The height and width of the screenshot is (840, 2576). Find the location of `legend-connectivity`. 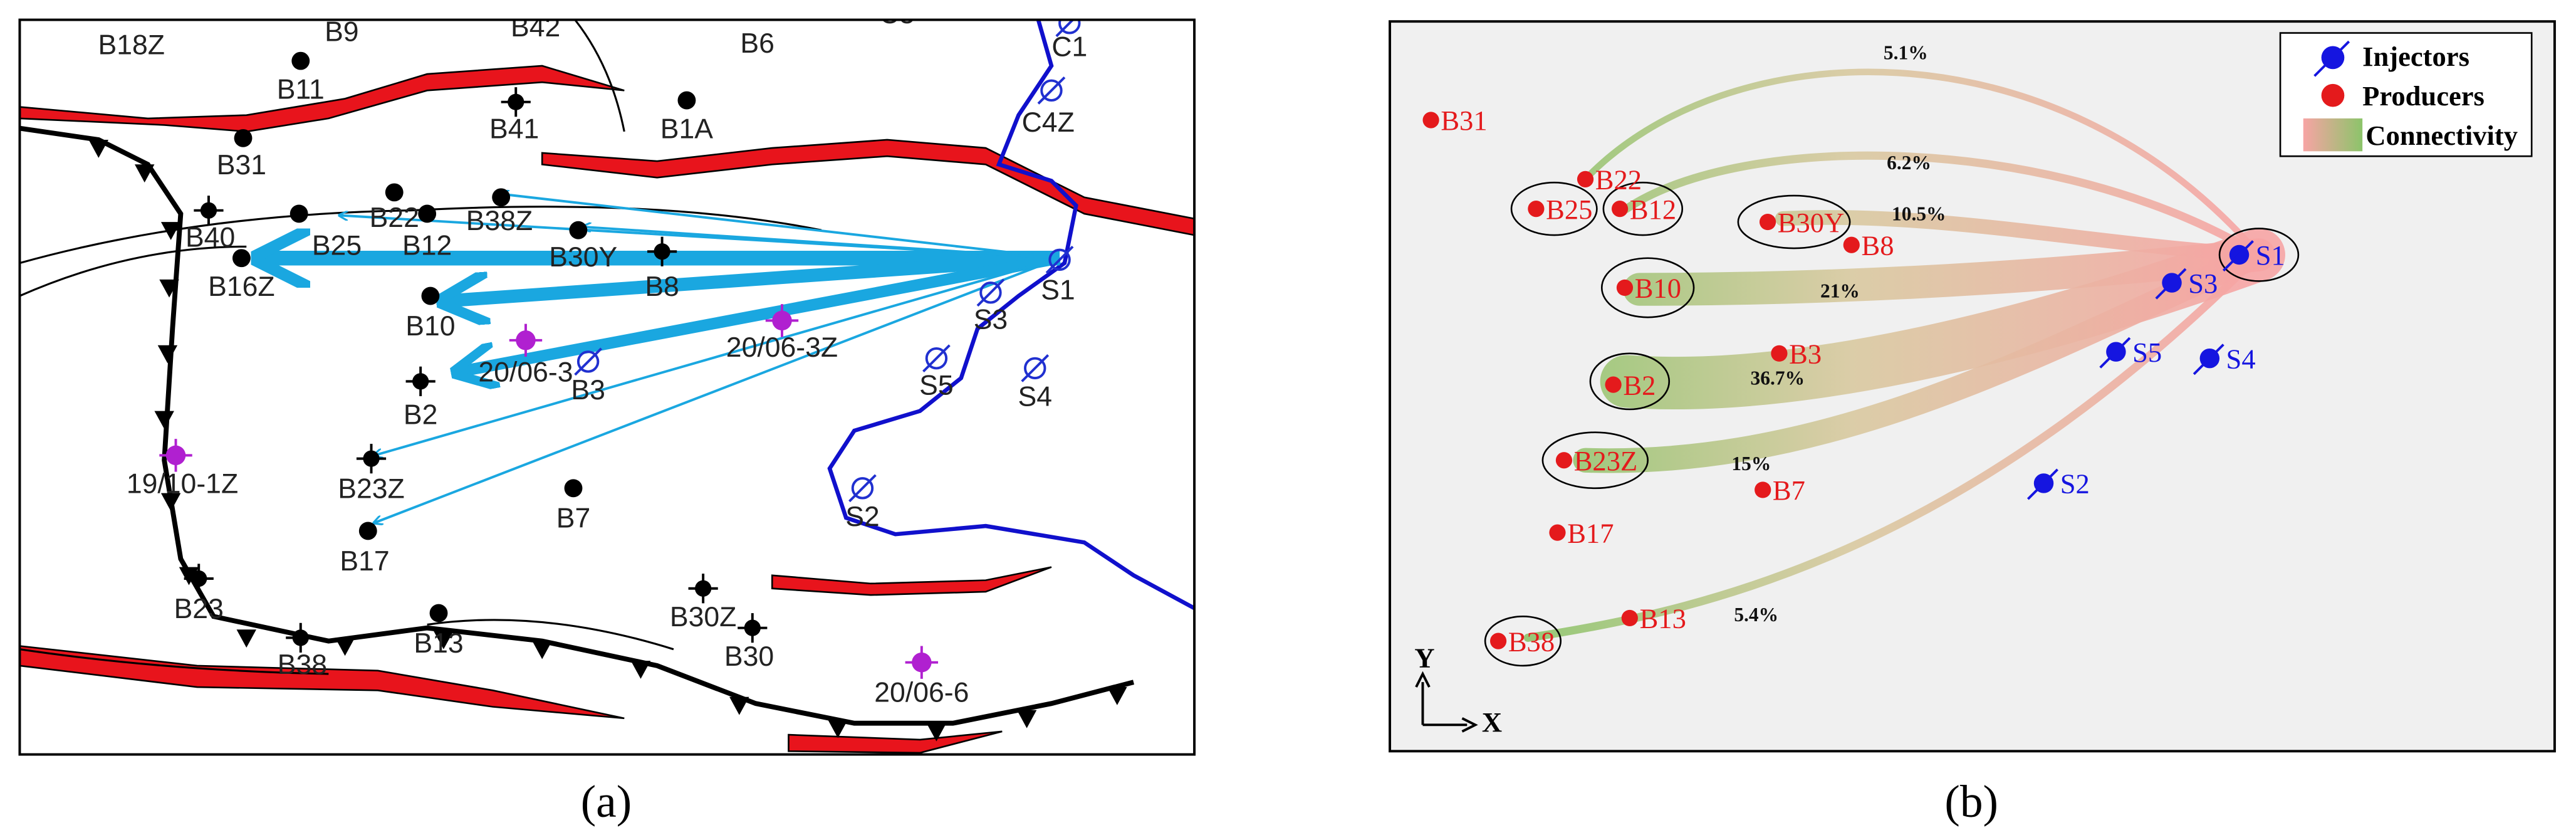

legend-connectivity is located at coordinates (2333, 135).